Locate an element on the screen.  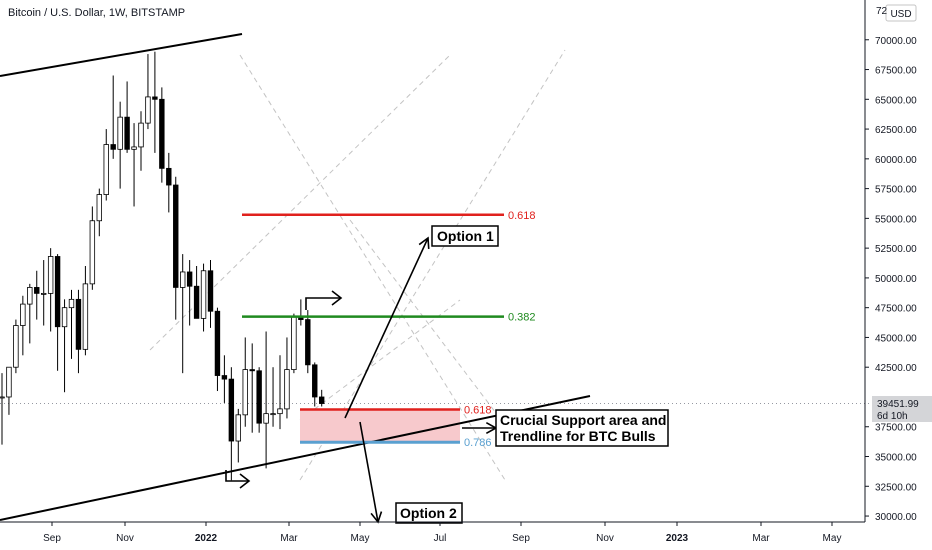
support-zone is located at coordinates (380, 426).